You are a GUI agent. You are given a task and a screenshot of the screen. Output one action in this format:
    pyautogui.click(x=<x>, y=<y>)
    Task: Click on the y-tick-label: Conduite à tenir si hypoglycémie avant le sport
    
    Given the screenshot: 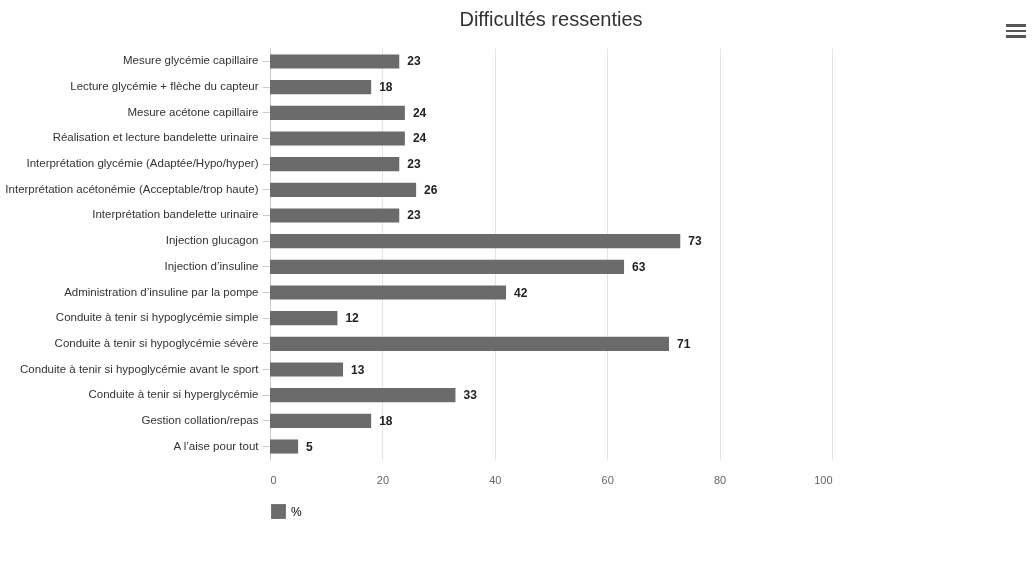 What is the action you would take?
    pyautogui.click(x=140, y=368)
    